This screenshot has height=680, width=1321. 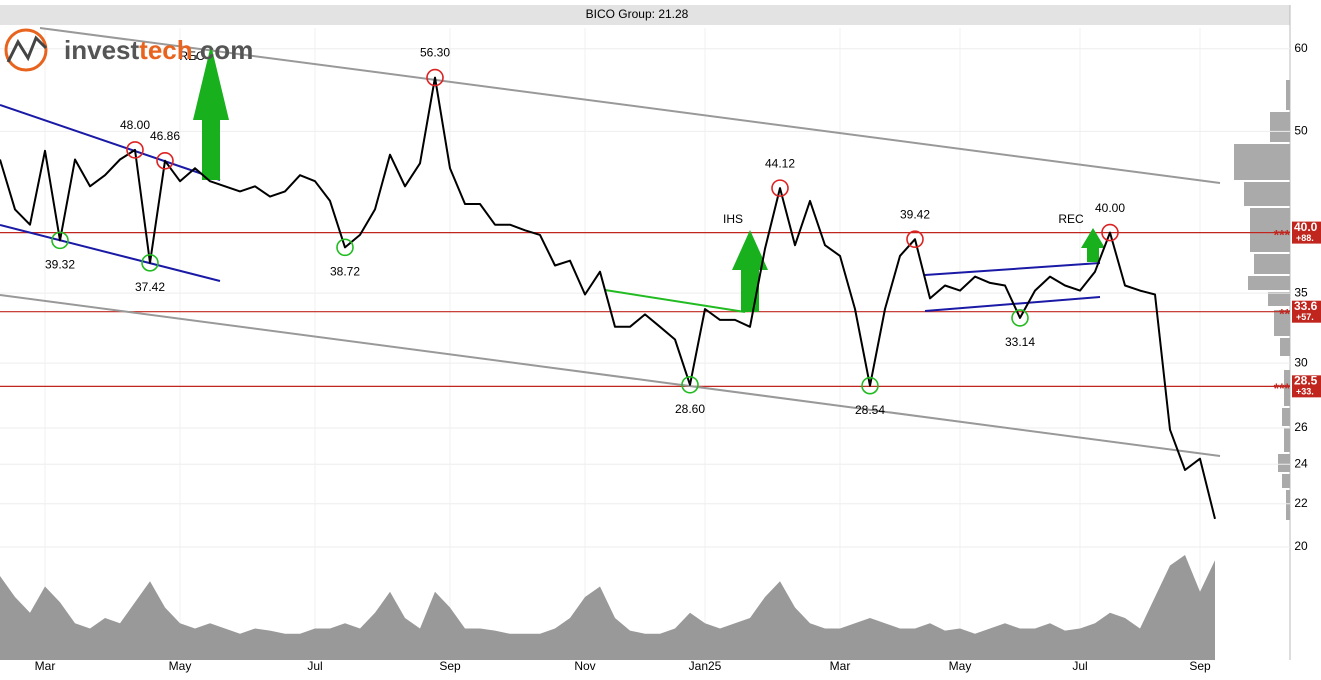 I want to click on value-label: 56.30, so click(x=435, y=53).